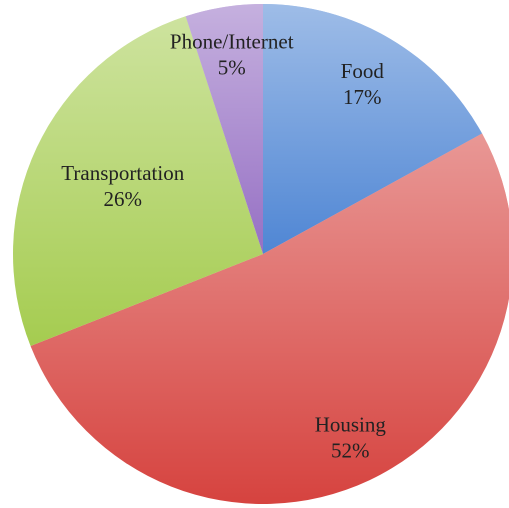  What do you see at coordinates (362, 97) in the screenshot?
I see `slice-value-label: 17%` at bounding box center [362, 97].